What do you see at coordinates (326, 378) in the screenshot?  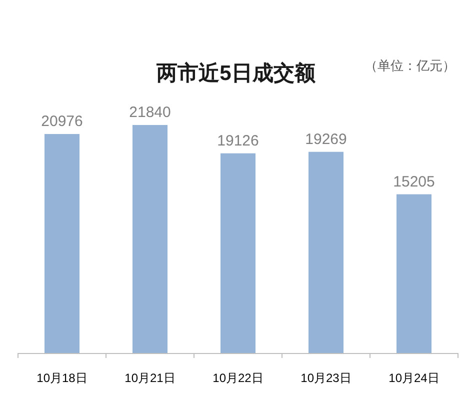 I see `x-tick: 10月23日` at bounding box center [326, 378].